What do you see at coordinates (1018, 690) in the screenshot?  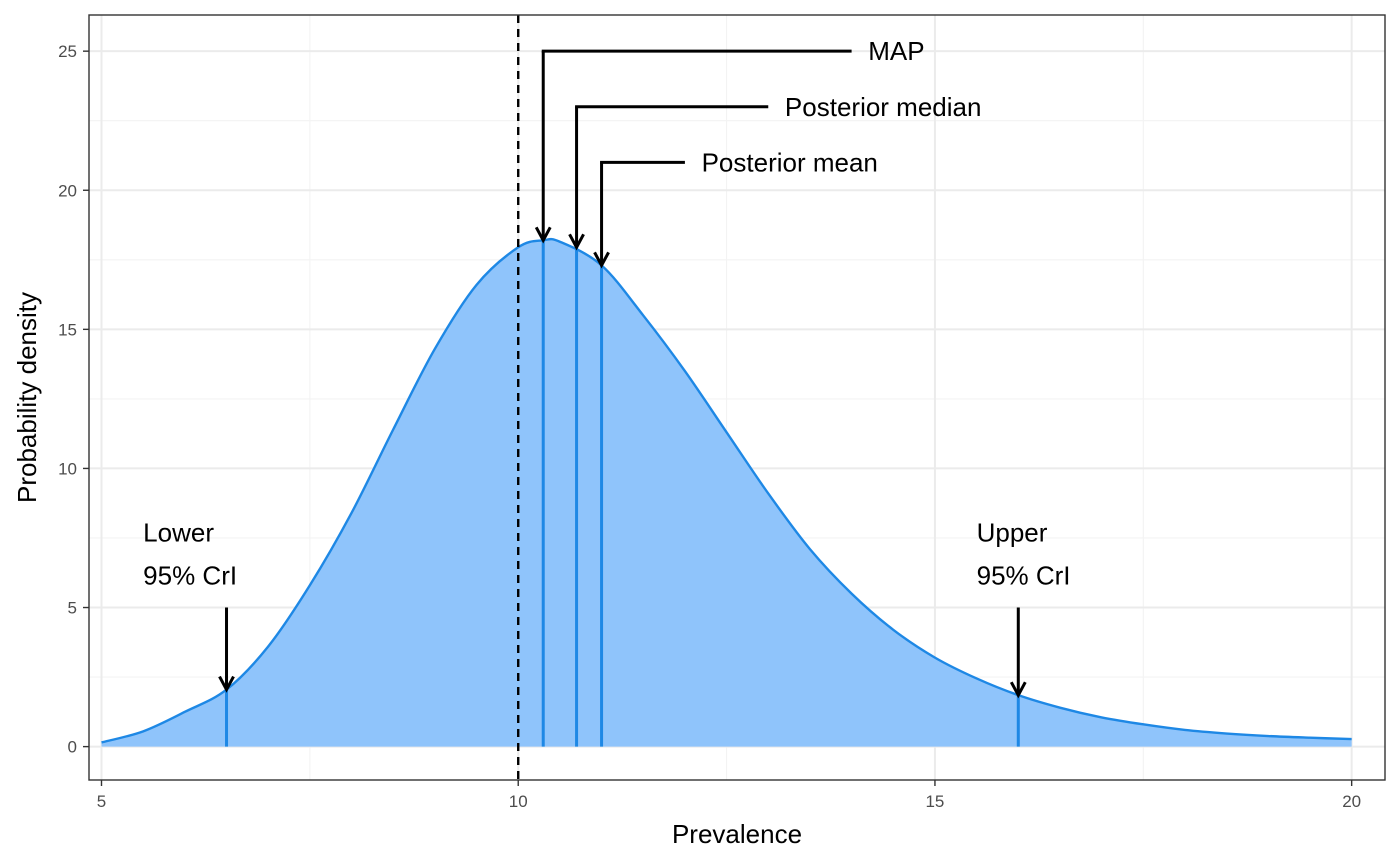 I see `annotation-arrowhead-upper` at bounding box center [1018, 690].